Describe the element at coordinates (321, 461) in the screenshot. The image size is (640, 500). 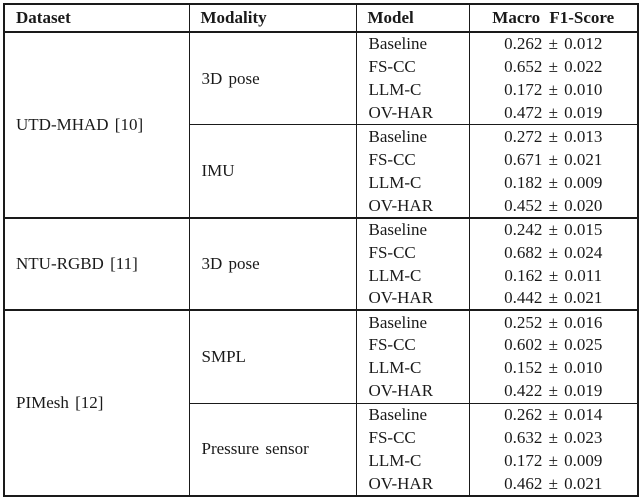
I see `table-row: LLM-C 0.172 ± 0.009` at that location.